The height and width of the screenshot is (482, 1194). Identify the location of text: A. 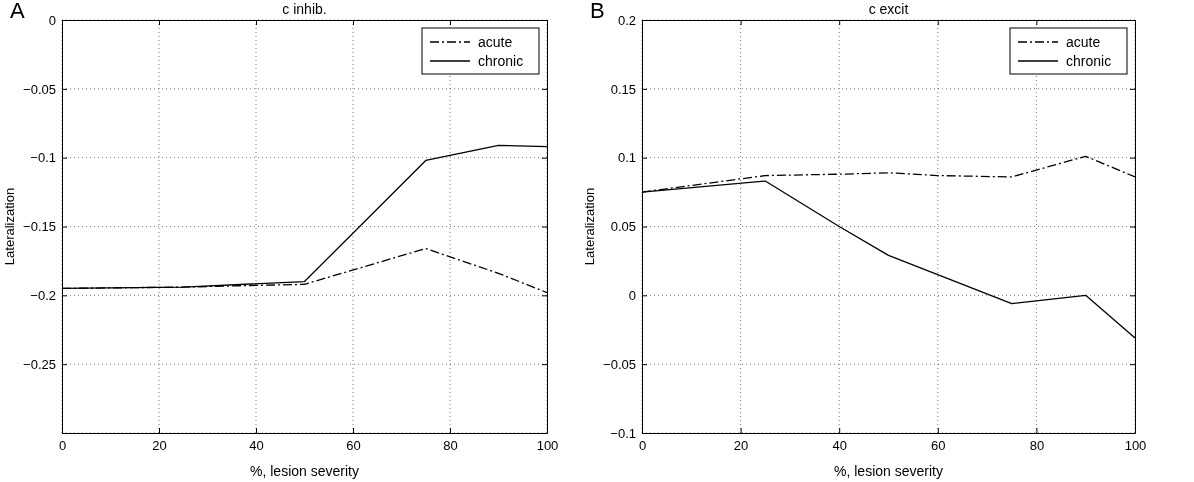
(17, 11).